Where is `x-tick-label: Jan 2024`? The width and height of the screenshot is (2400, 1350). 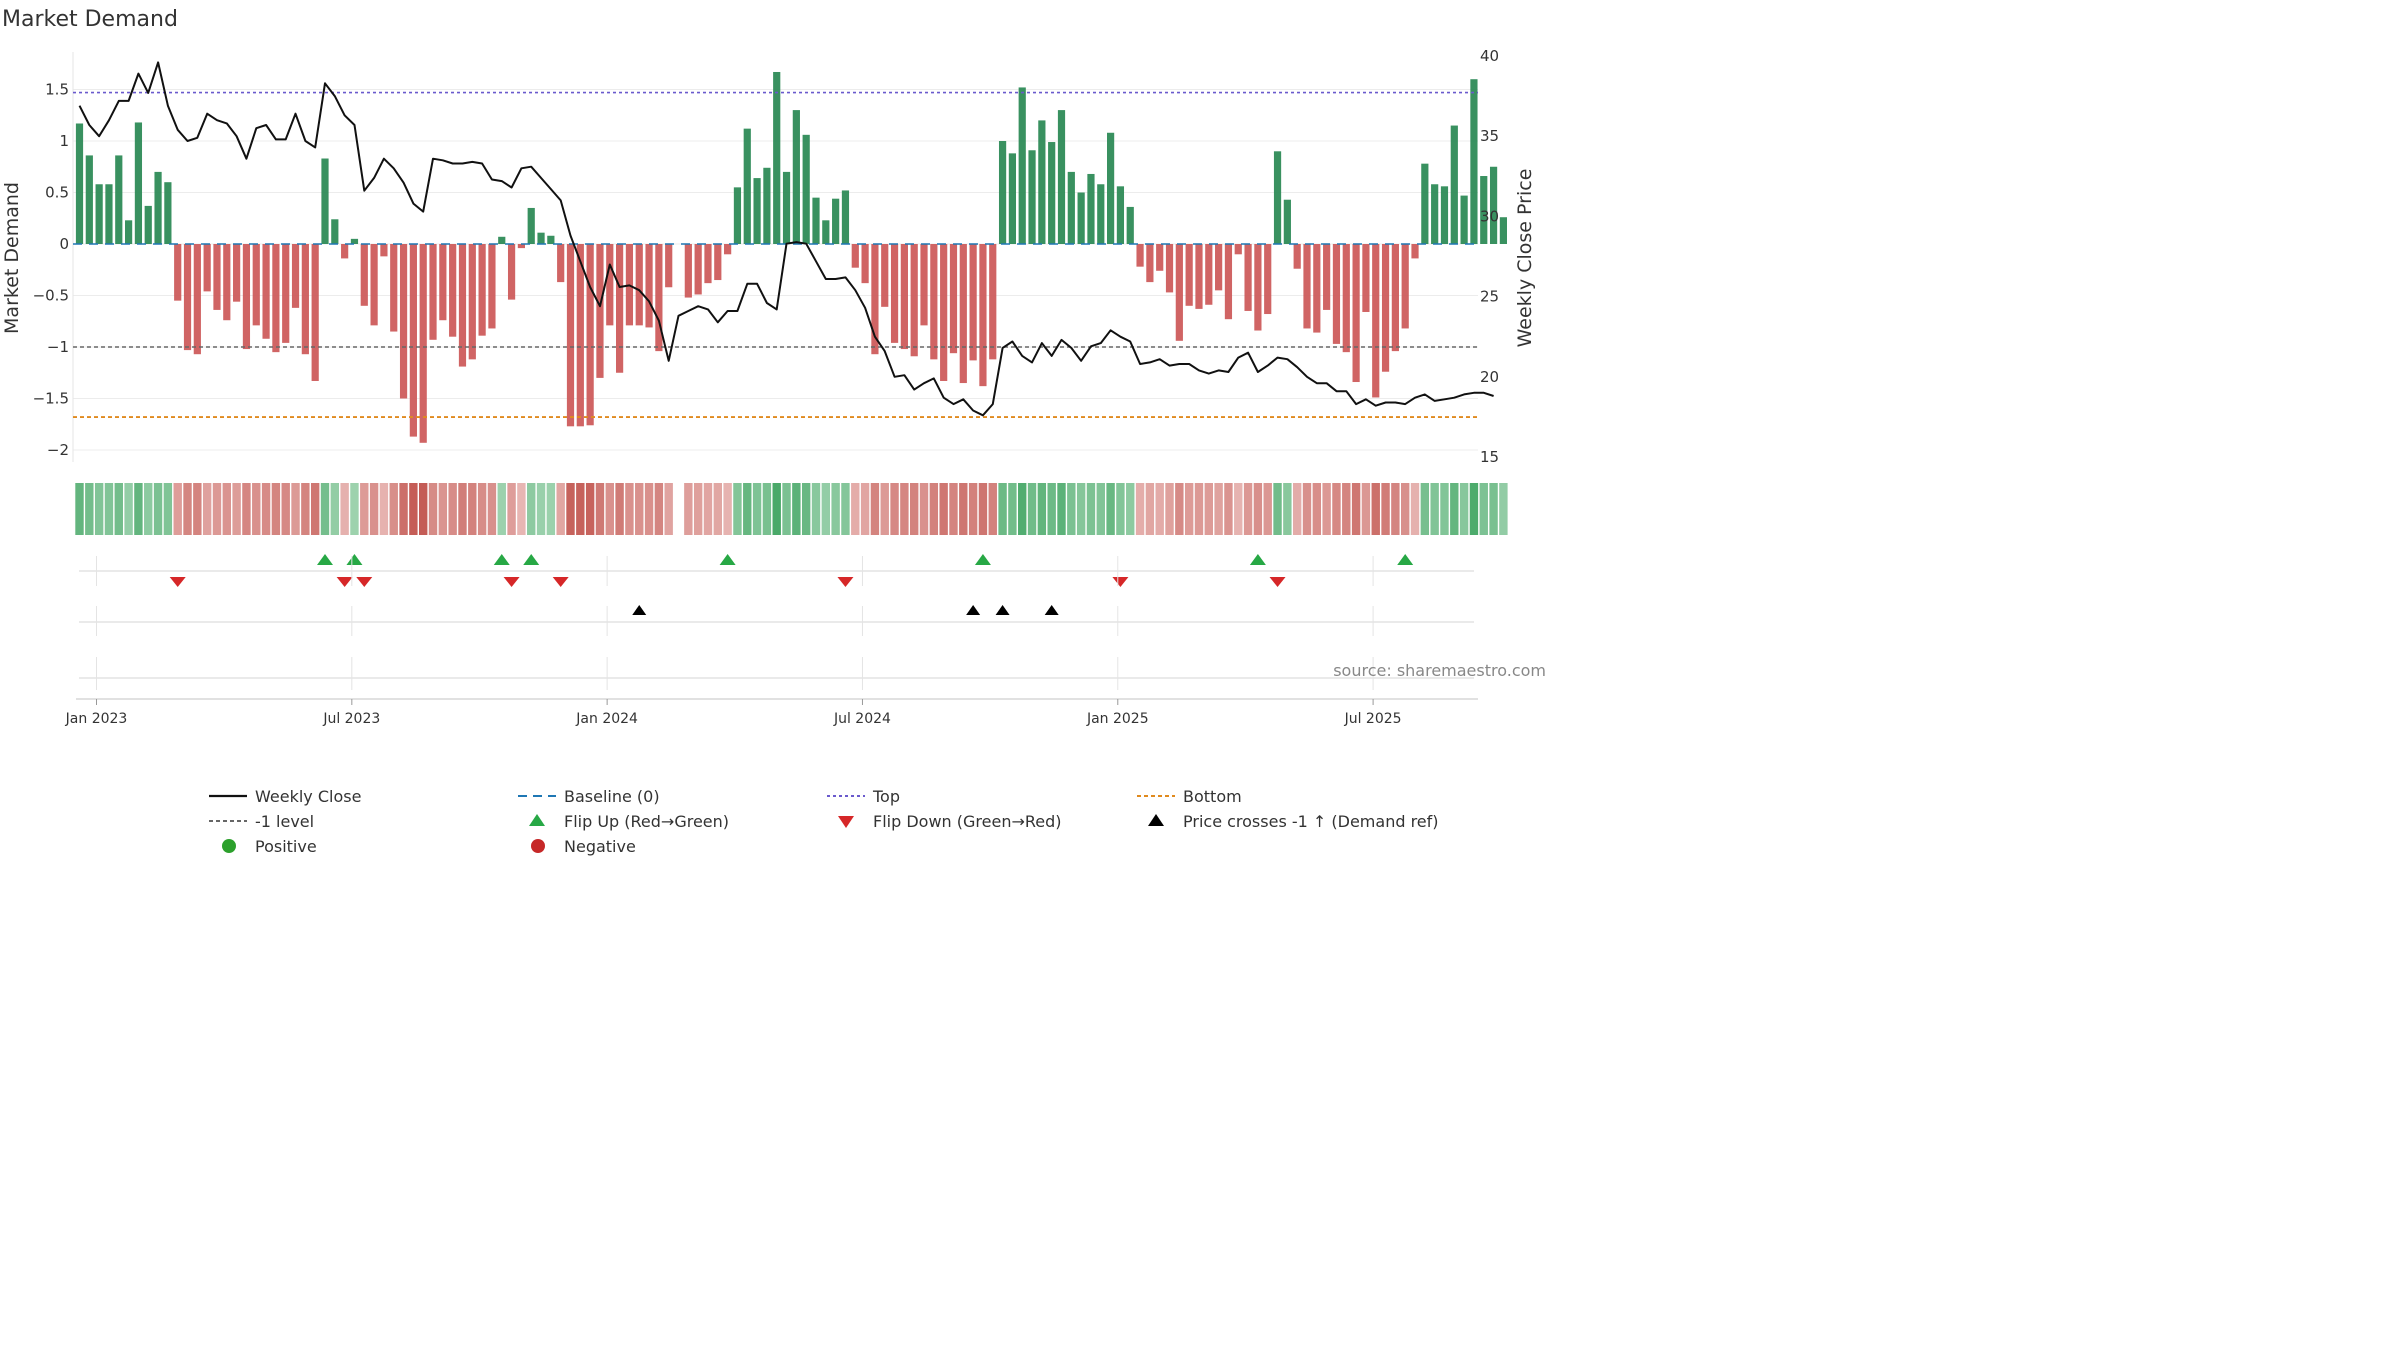
x-tick-label: Jan 2024 is located at coordinates (606, 719).